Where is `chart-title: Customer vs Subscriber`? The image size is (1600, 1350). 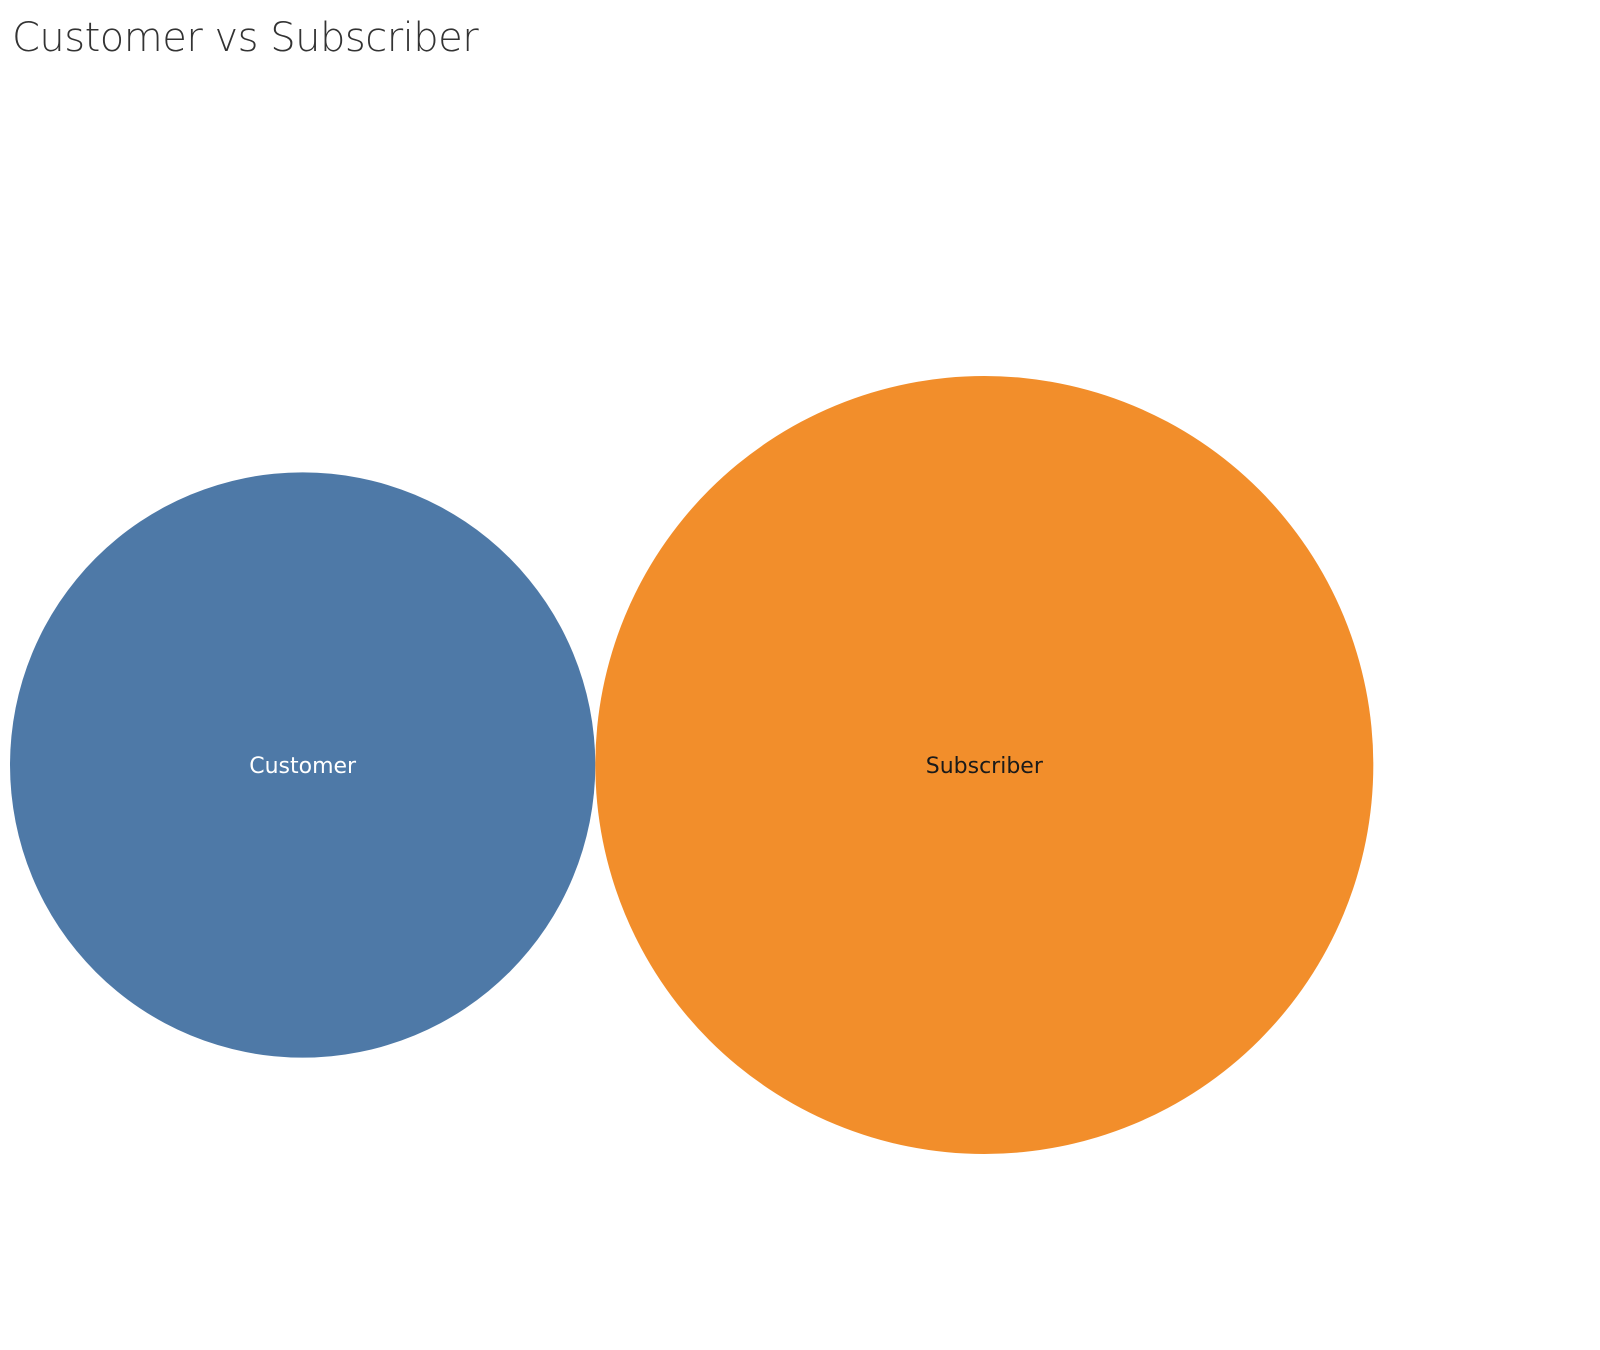 chart-title: Customer vs Subscriber is located at coordinates (245, 38).